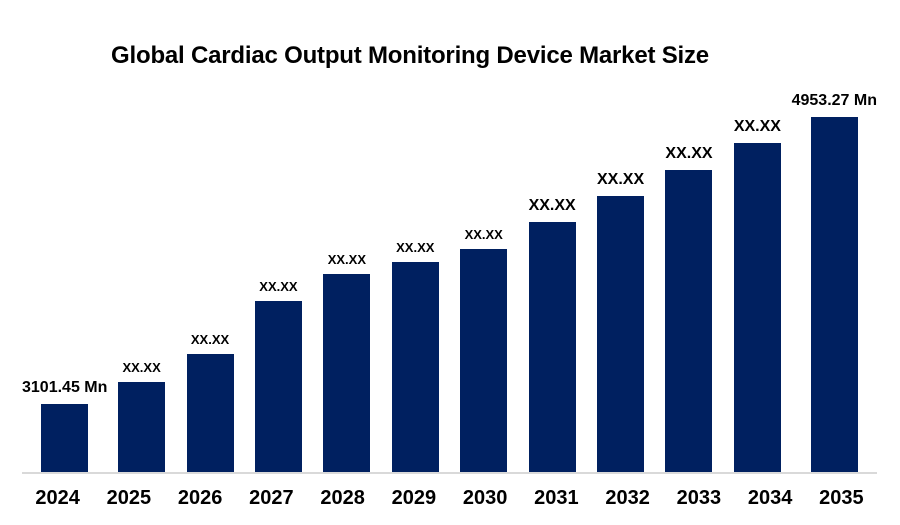 This screenshot has height=525, width=900. What do you see at coordinates (271, 498) in the screenshot?
I see `x-axis-label-2027: 2027` at bounding box center [271, 498].